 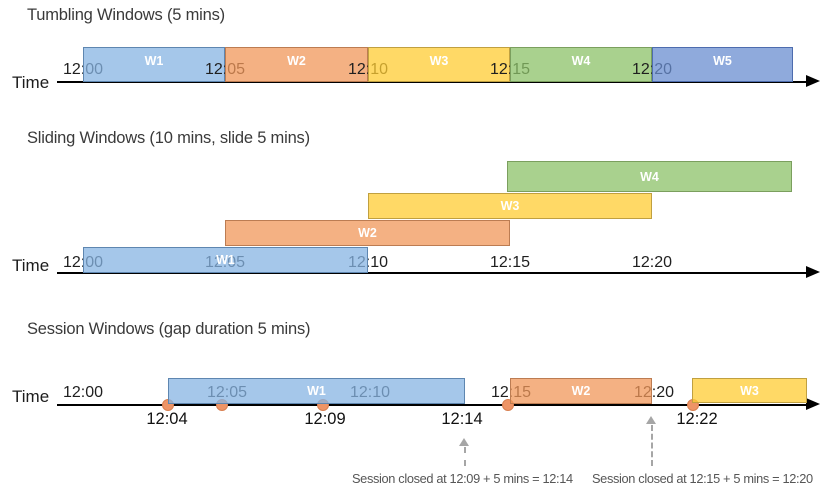 What do you see at coordinates (462, 419) in the screenshot?
I see `event-time-label: 12:14` at bounding box center [462, 419].